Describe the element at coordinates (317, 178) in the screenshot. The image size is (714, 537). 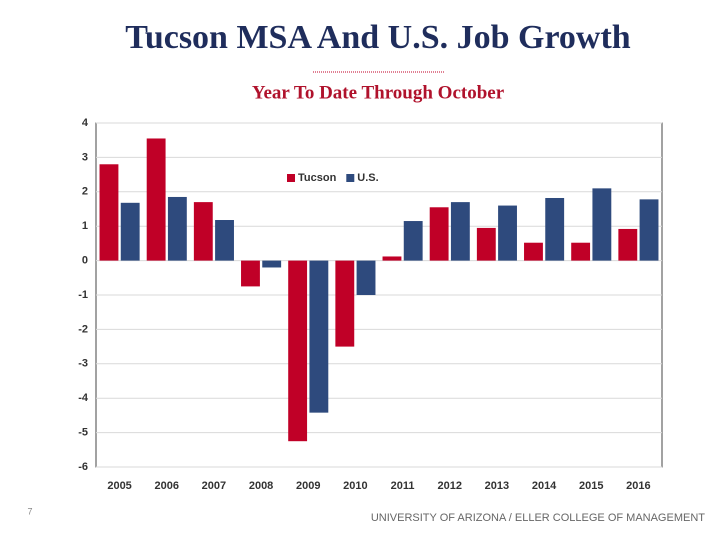
I see `legend-label: Tucson` at that location.